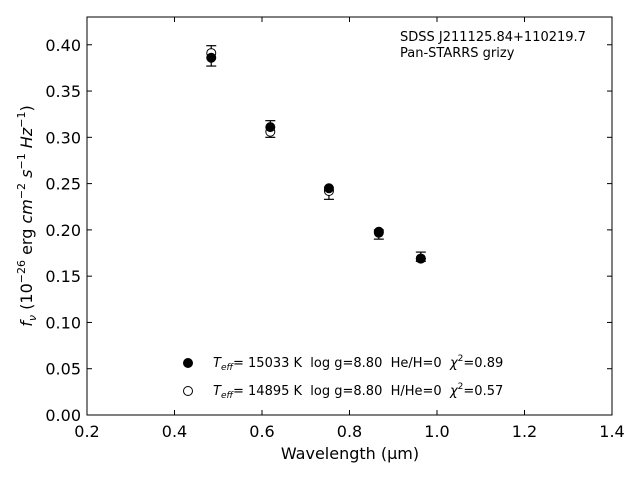  Describe the element at coordinates (174, 431) in the screenshot. I see `x-tick-label: 0.4` at that location.